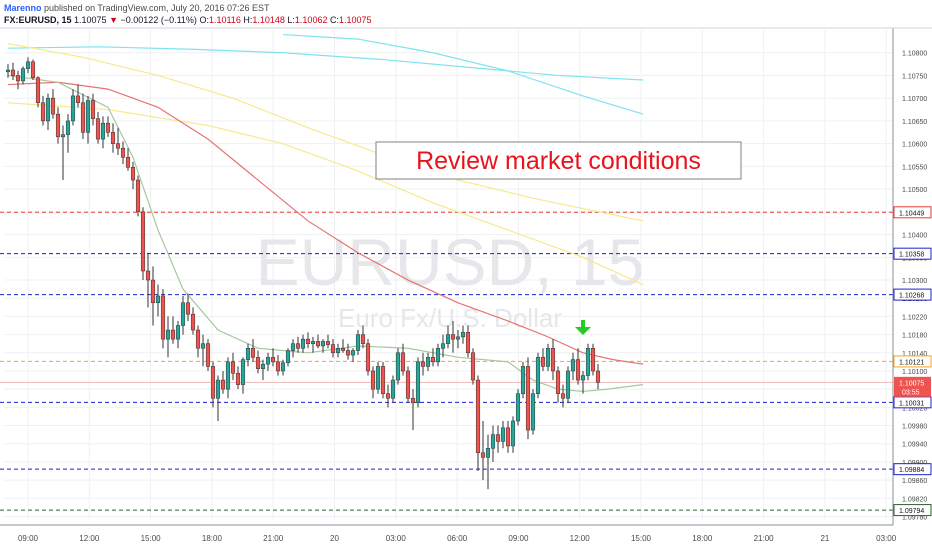 The width and height of the screenshot is (932, 550). What do you see at coordinates (224, 20) in the screenshot?
I see `open-value: 1.10116` at bounding box center [224, 20].